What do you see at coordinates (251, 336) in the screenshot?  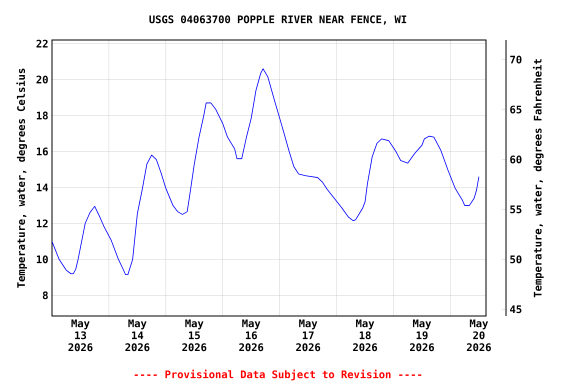 I see `x-tick-label: May 16 2026` at bounding box center [251, 336].